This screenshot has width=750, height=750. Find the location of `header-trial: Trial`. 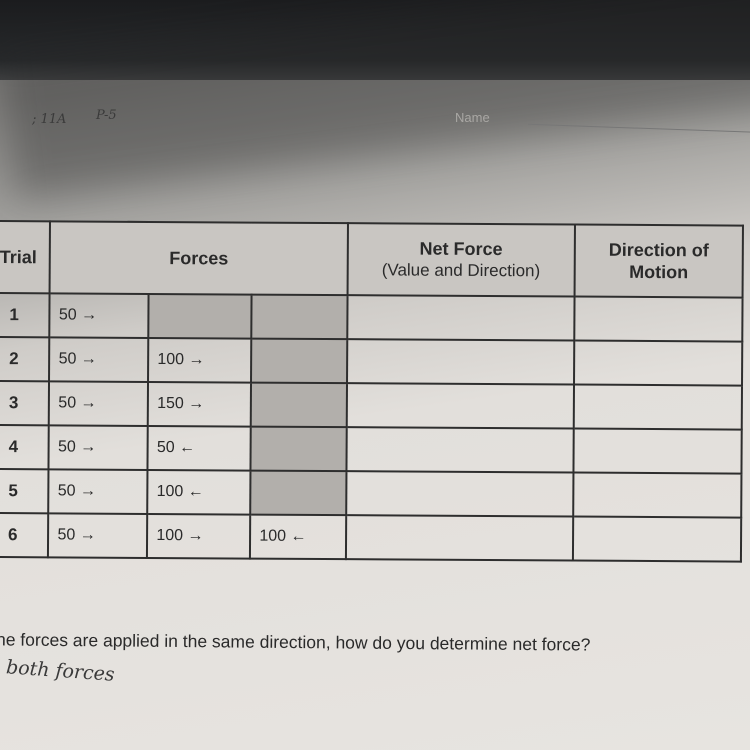

header-trial: Trial is located at coordinates (25, 257).